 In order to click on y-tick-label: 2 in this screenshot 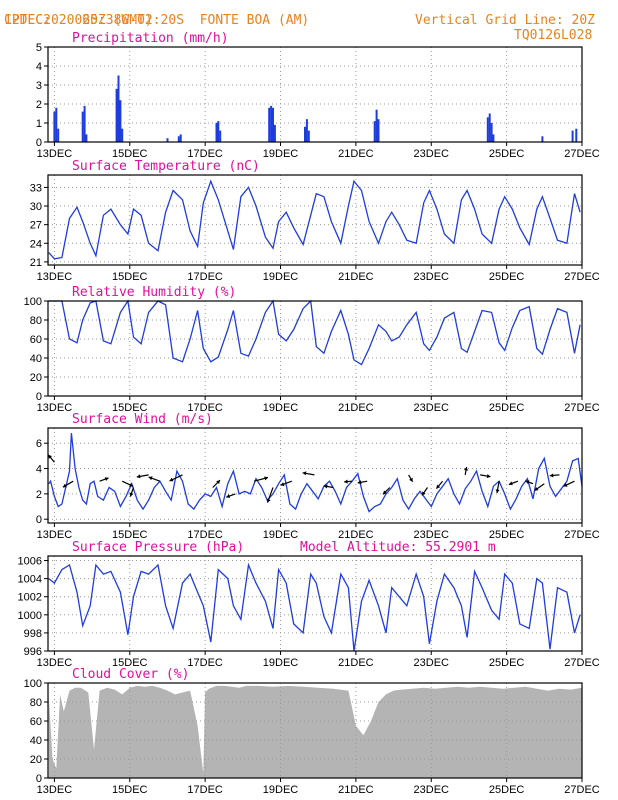, I will do `click(39, 495)`.